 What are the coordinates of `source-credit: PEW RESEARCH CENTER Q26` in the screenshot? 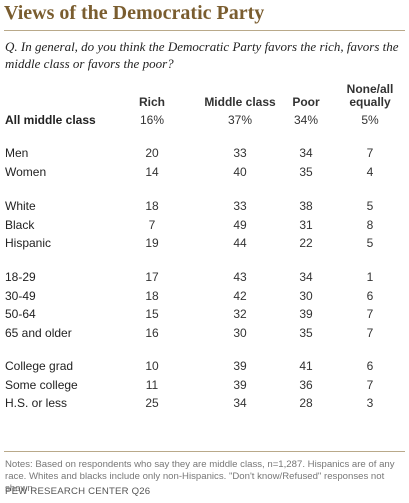 It's located at (78, 491).